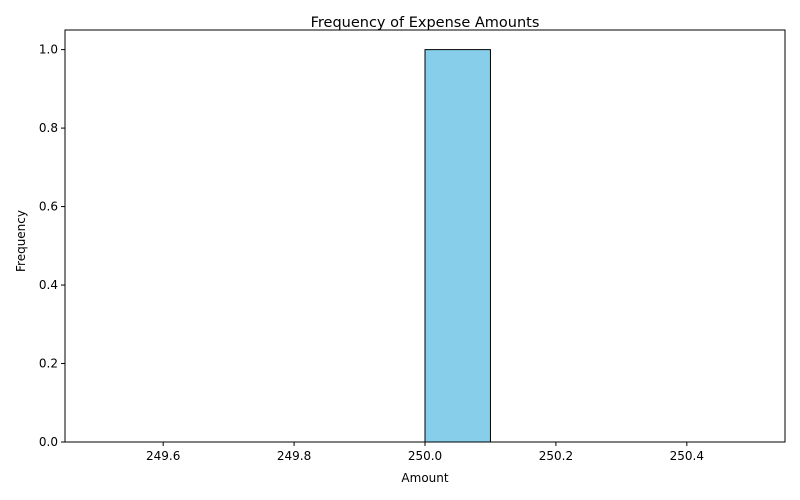 Image resolution: width=800 pixels, height=500 pixels. I want to click on y-tick-label: 0.6, so click(48, 207).